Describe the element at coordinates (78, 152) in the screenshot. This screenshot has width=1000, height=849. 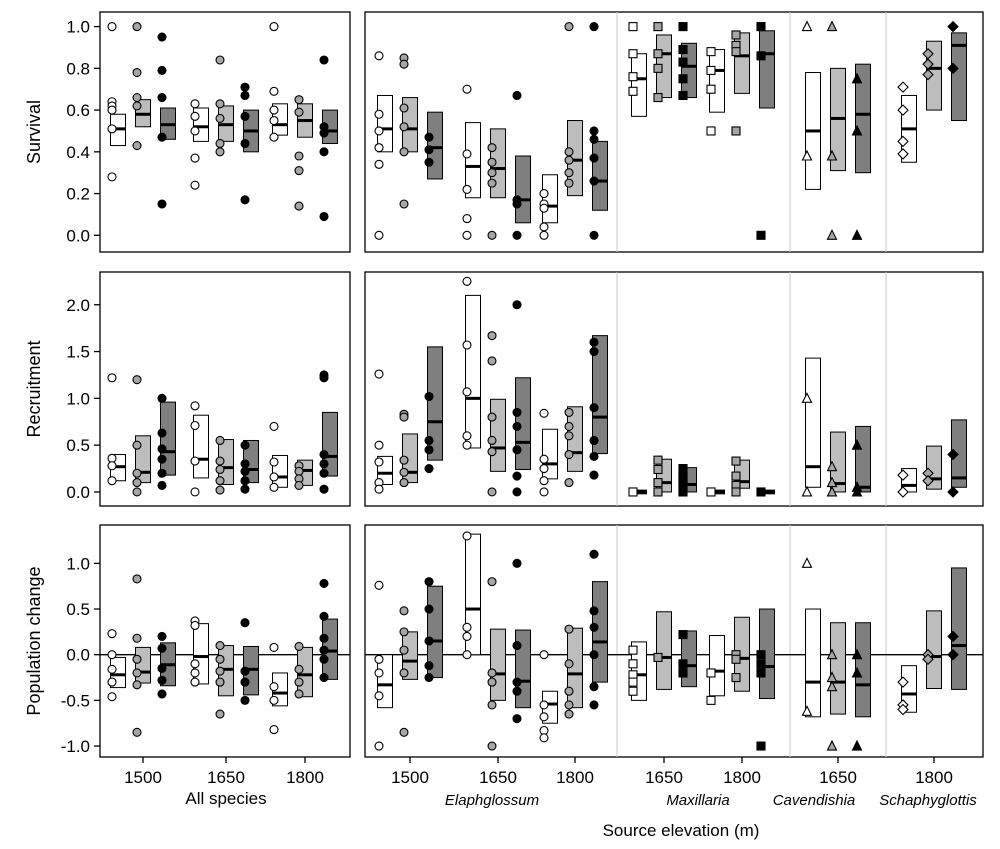
I see `y-tick-label: 0.4` at that location.